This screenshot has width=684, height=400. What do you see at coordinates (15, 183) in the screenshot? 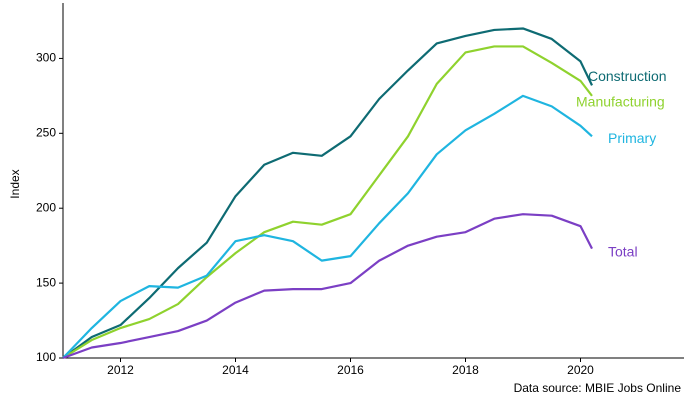
I see `y-axis-label: Index` at bounding box center [15, 183].